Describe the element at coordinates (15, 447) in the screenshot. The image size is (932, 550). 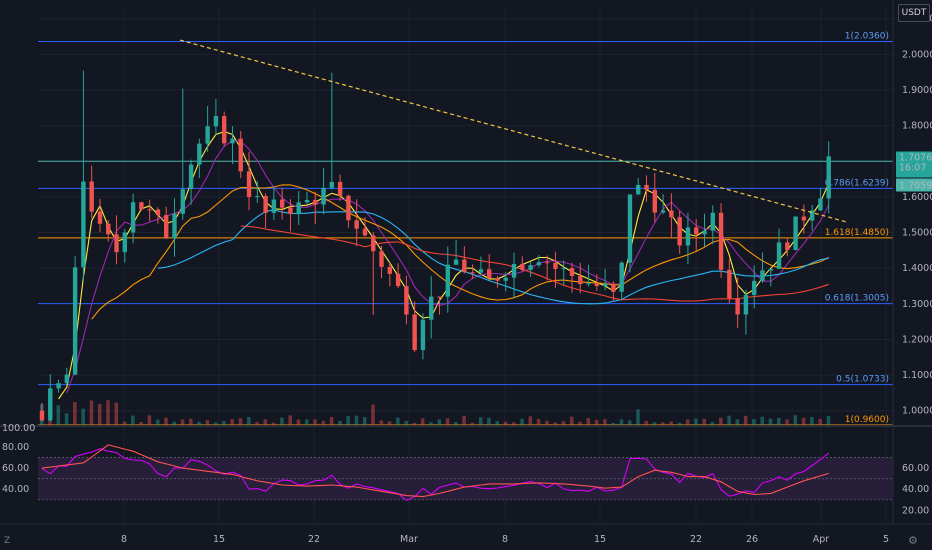
I see `rsi-left-tick: 80.00` at that location.